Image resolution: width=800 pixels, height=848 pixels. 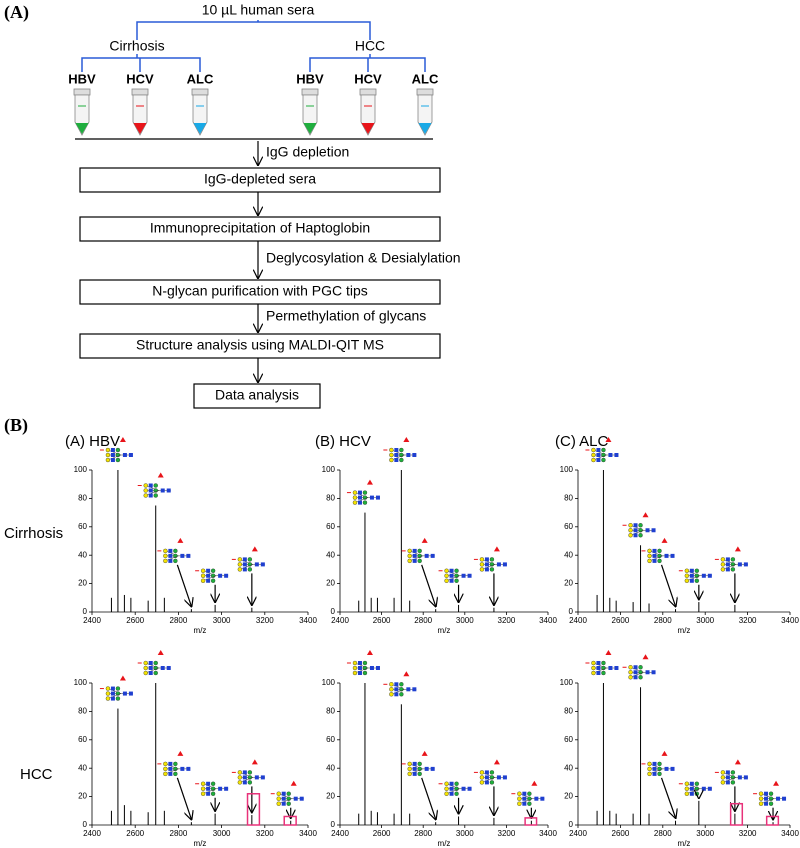 What do you see at coordinates (140, 78) in the screenshot?
I see `sample-label: HCV` at bounding box center [140, 78].